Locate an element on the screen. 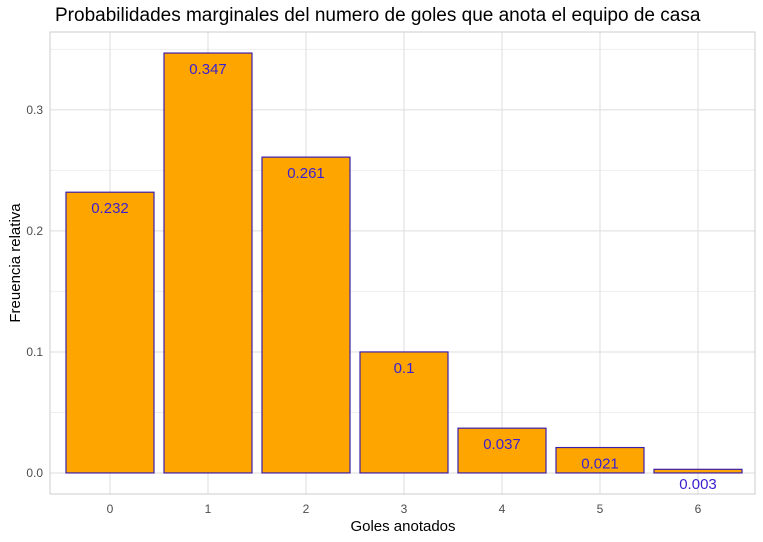 The width and height of the screenshot is (763, 542). y-tick-label: 0.3 is located at coordinates (34, 110).